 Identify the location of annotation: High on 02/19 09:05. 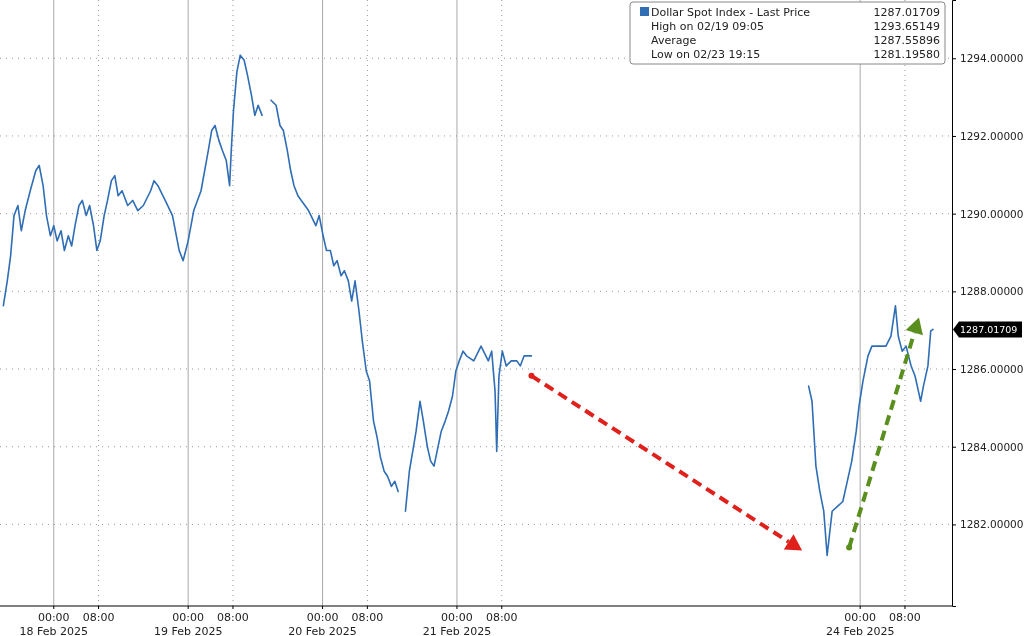
(707, 26).